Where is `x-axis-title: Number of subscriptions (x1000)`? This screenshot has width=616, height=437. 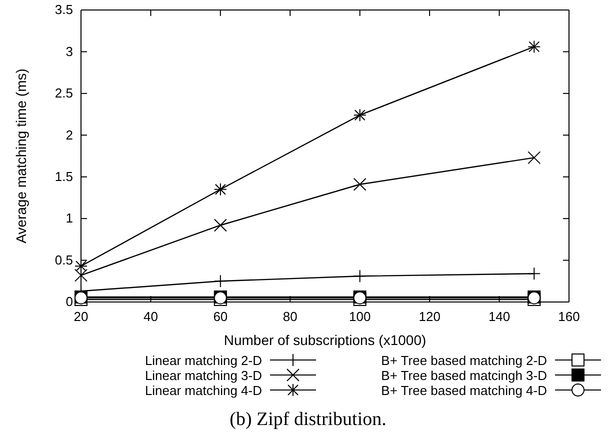 x-axis-title: Number of subscriptions (x1000) is located at coordinates (325, 340).